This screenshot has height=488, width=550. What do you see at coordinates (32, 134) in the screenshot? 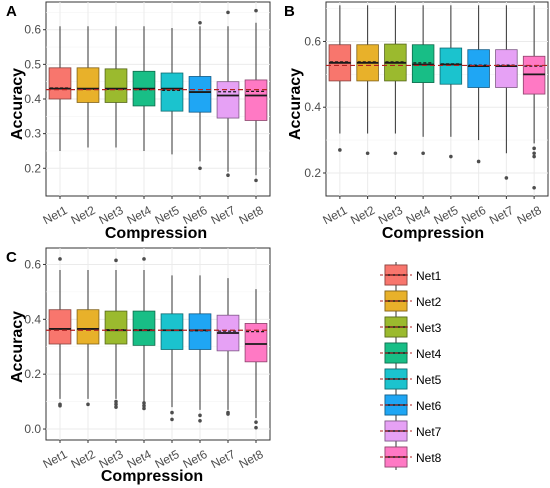
I see `y-tick-label: 0.3` at bounding box center [32, 134].